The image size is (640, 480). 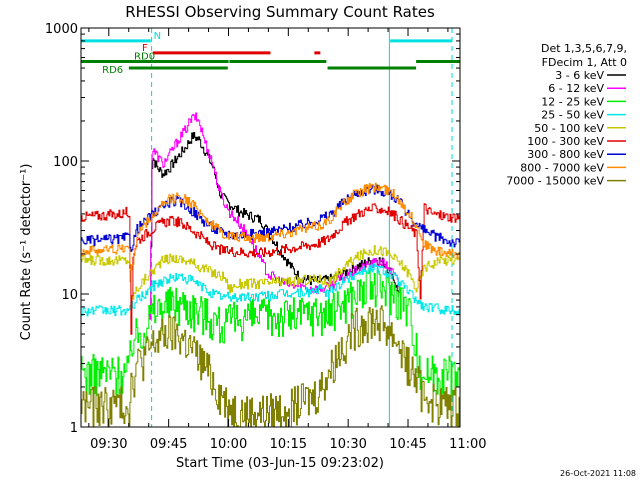 What do you see at coordinates (26, 252) in the screenshot?
I see `y-axis-label: Count Rate (s⁻¹ detector⁻¹)` at bounding box center [26, 252].